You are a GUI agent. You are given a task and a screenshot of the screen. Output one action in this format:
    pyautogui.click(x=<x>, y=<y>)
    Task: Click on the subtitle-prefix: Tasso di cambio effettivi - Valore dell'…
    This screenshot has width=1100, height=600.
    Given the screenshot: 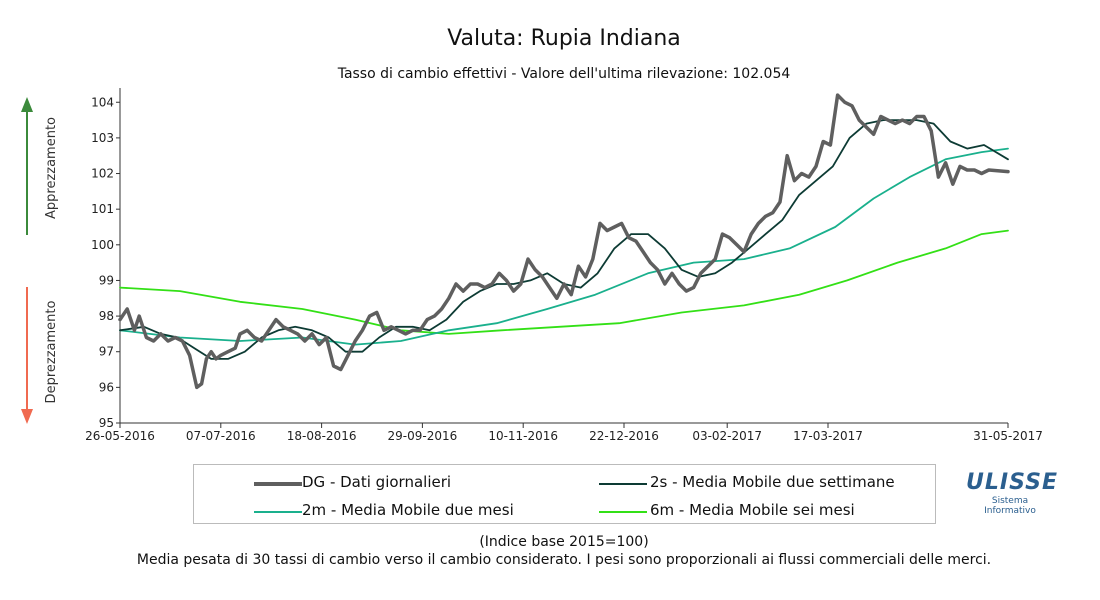 What is the action you would take?
    pyautogui.click(x=532, y=74)
    